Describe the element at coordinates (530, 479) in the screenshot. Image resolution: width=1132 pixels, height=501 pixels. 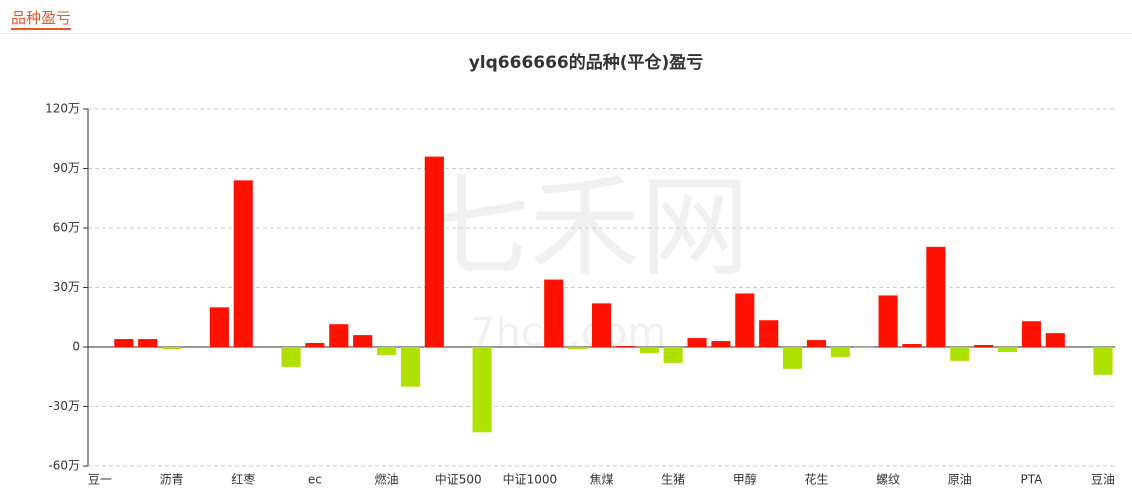
I see `x-tick-label: 中证1000` at that location.